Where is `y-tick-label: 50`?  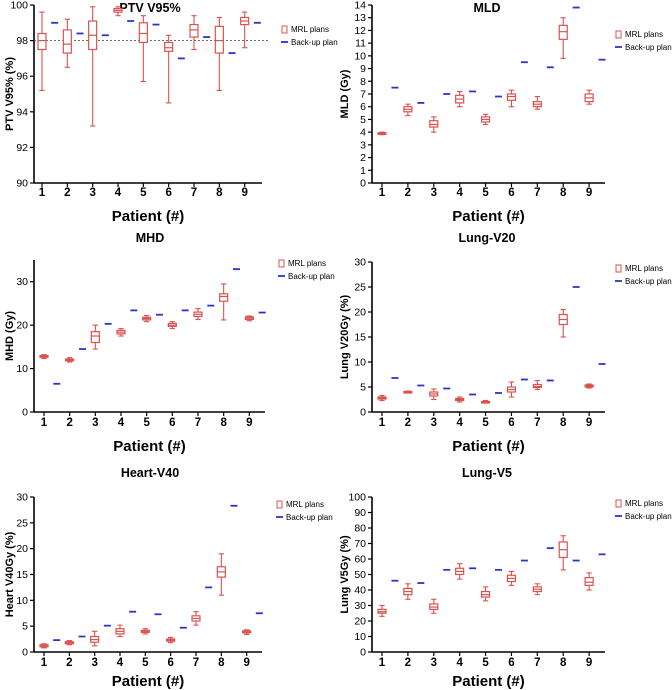 y-tick-label: 50 is located at coordinates (360, 575).